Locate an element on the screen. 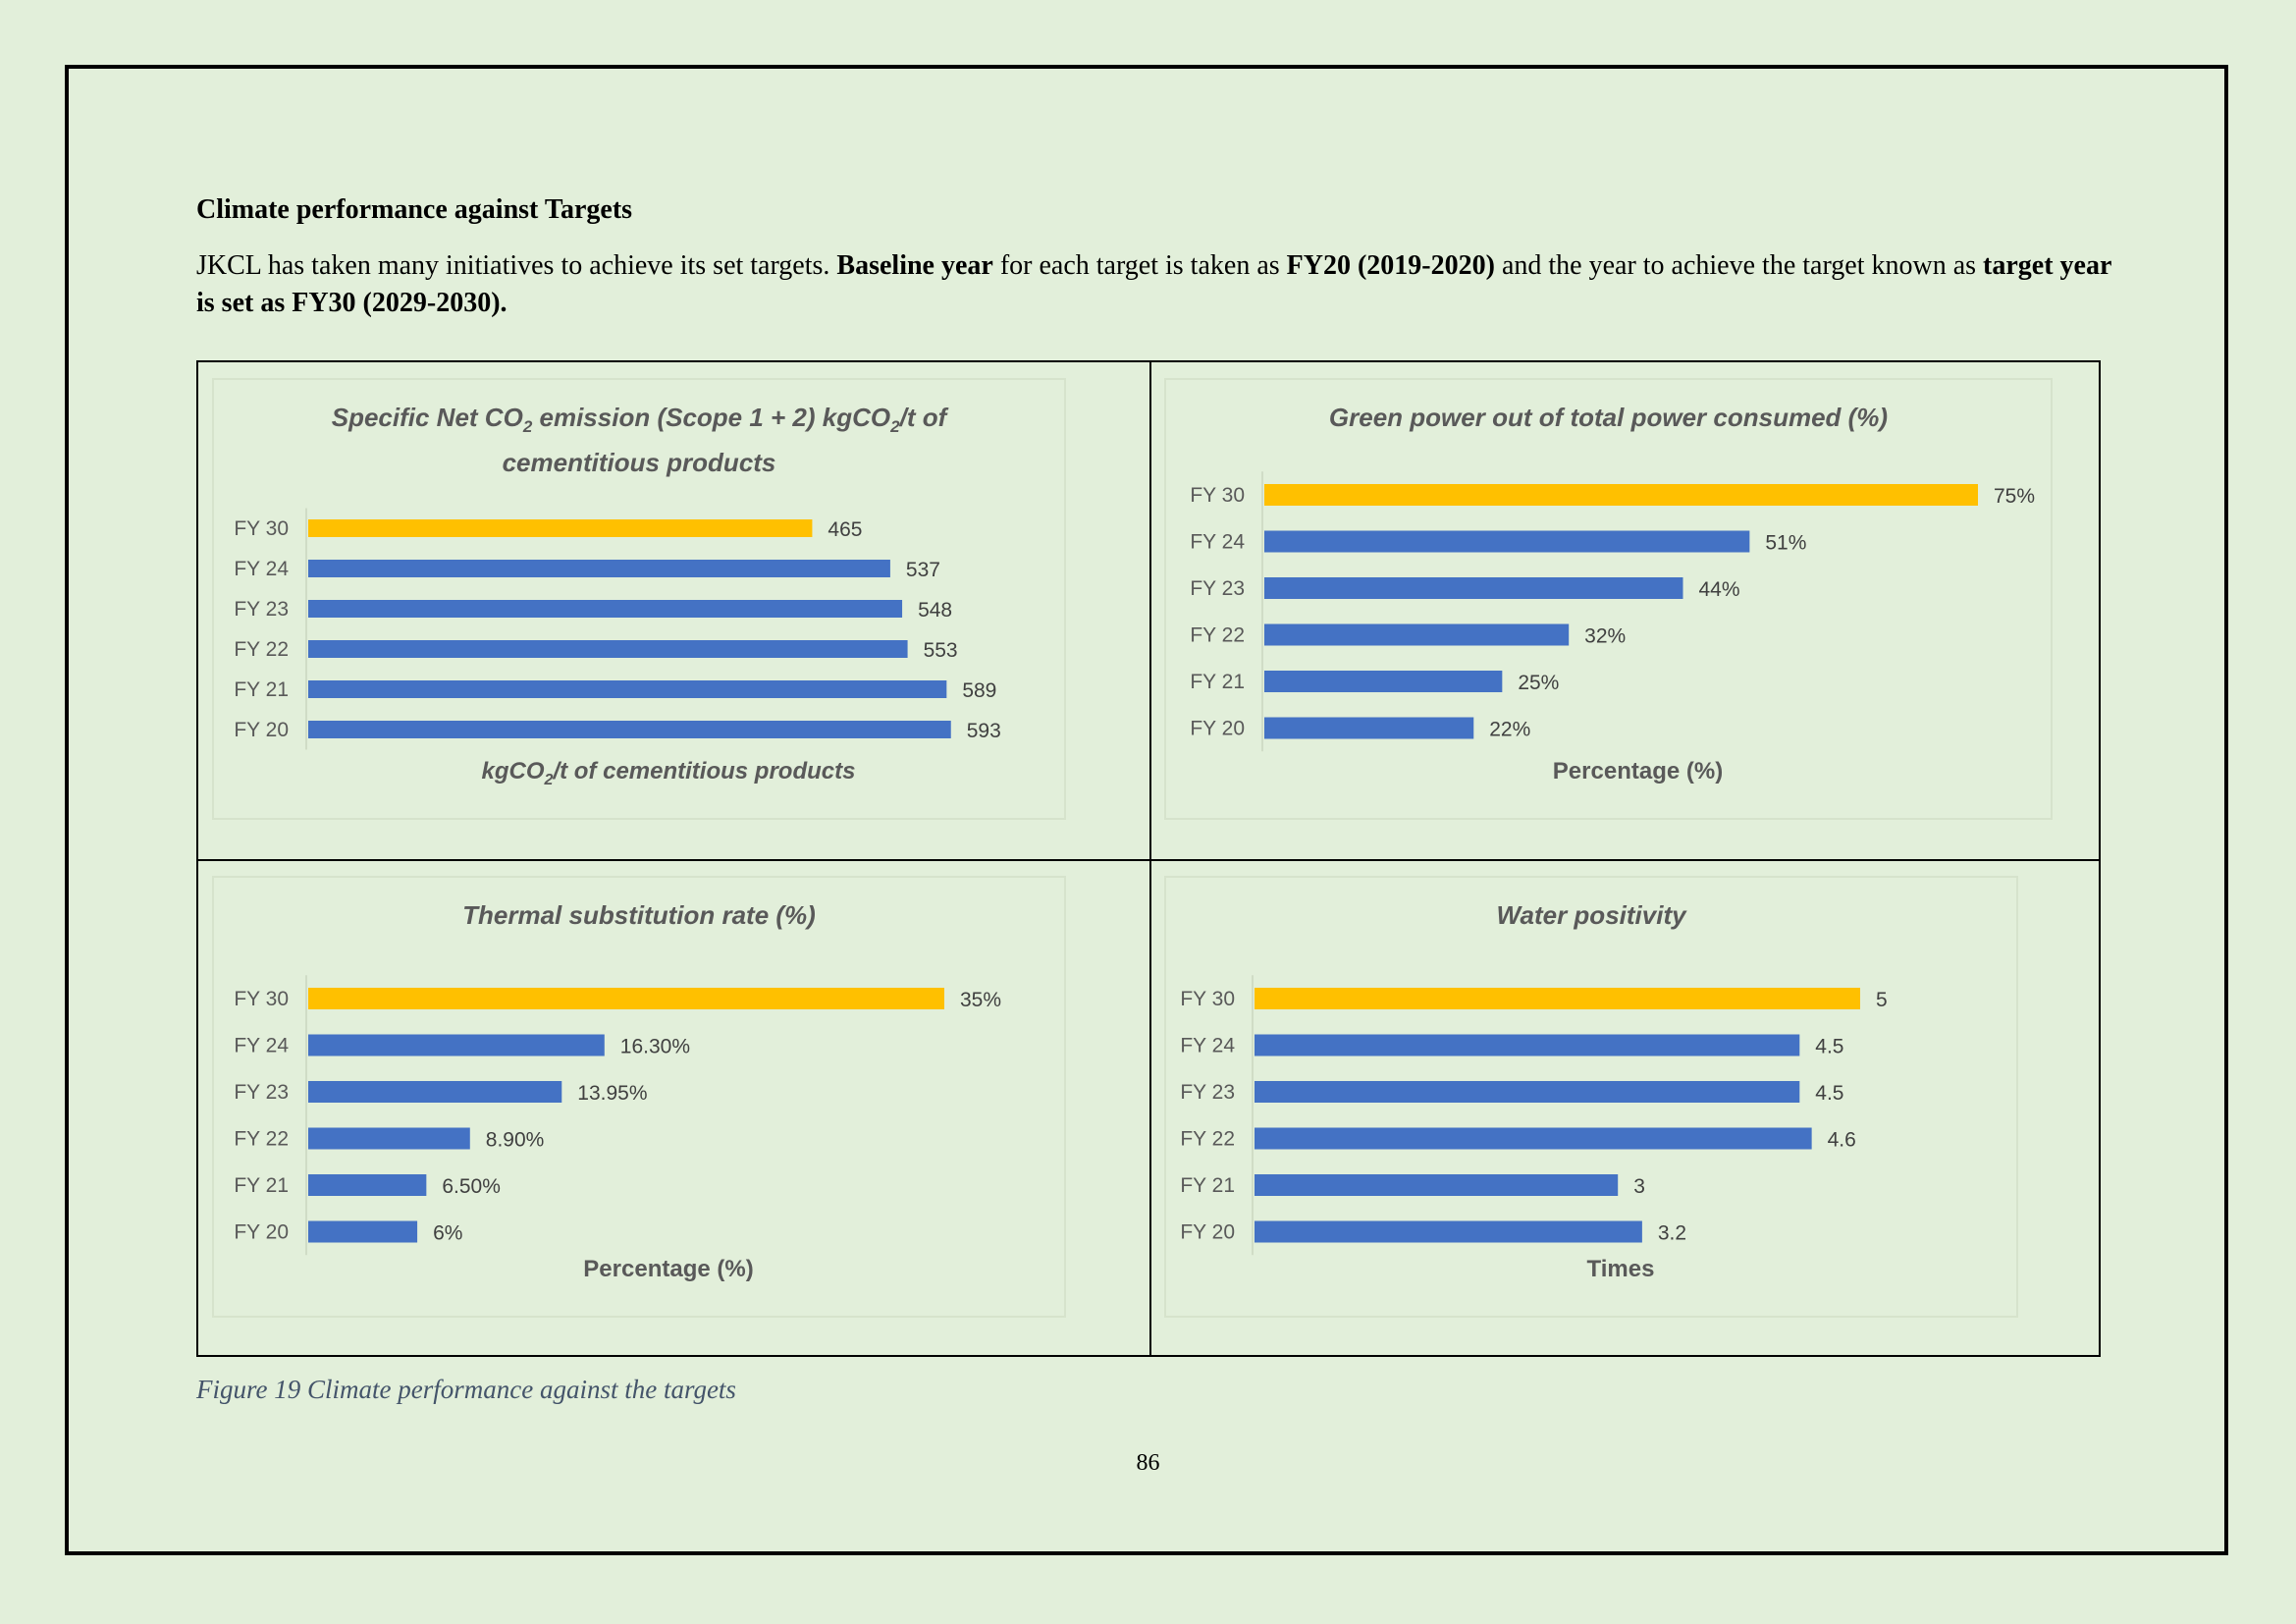 The image size is (2296, 1624). chart-x-axis-label: kgCO2/t of cementitious products is located at coordinates (639, 773).